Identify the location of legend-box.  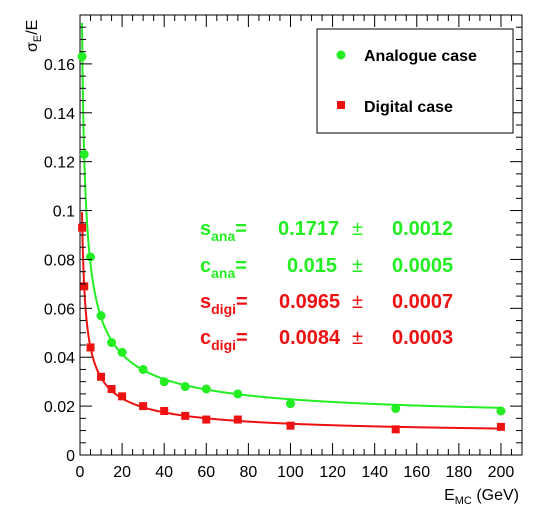
(415, 81).